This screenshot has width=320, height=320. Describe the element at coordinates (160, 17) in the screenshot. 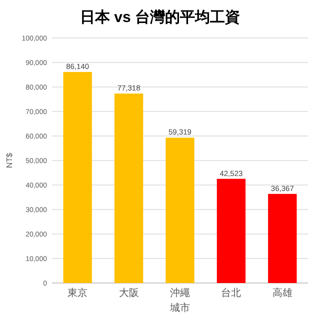

I see `chart-title: 日本 vs 台灣的平均工資` at that location.